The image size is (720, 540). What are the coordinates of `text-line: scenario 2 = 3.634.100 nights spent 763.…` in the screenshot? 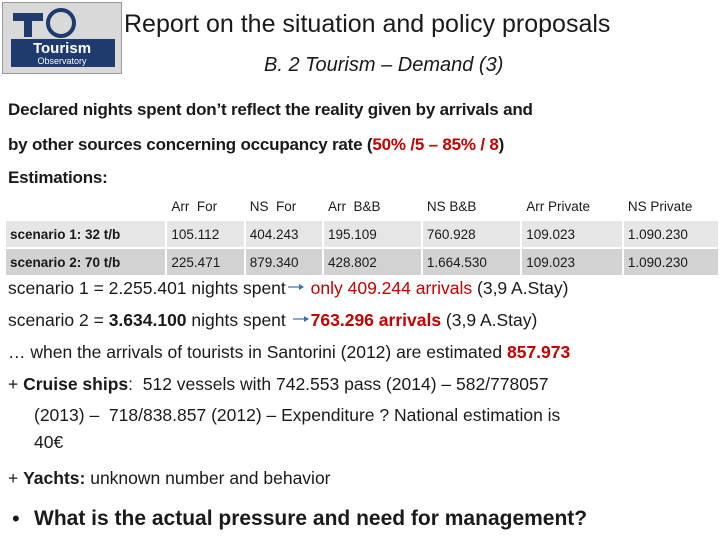 It's located at (272, 320).